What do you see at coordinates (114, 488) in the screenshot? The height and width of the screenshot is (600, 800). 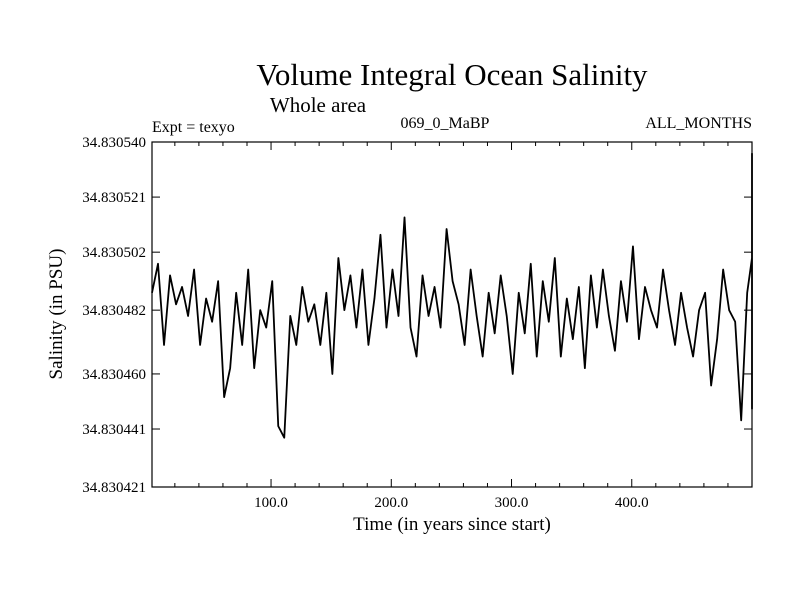 I see `y-tick-label: 34.830421` at bounding box center [114, 488].